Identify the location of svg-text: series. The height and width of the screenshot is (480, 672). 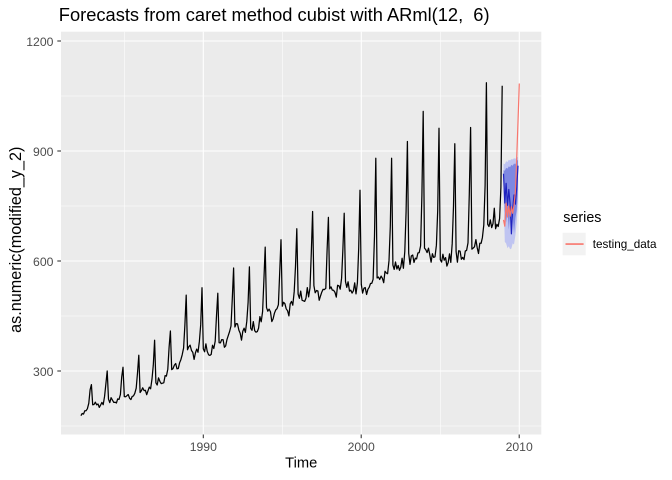
(582, 218).